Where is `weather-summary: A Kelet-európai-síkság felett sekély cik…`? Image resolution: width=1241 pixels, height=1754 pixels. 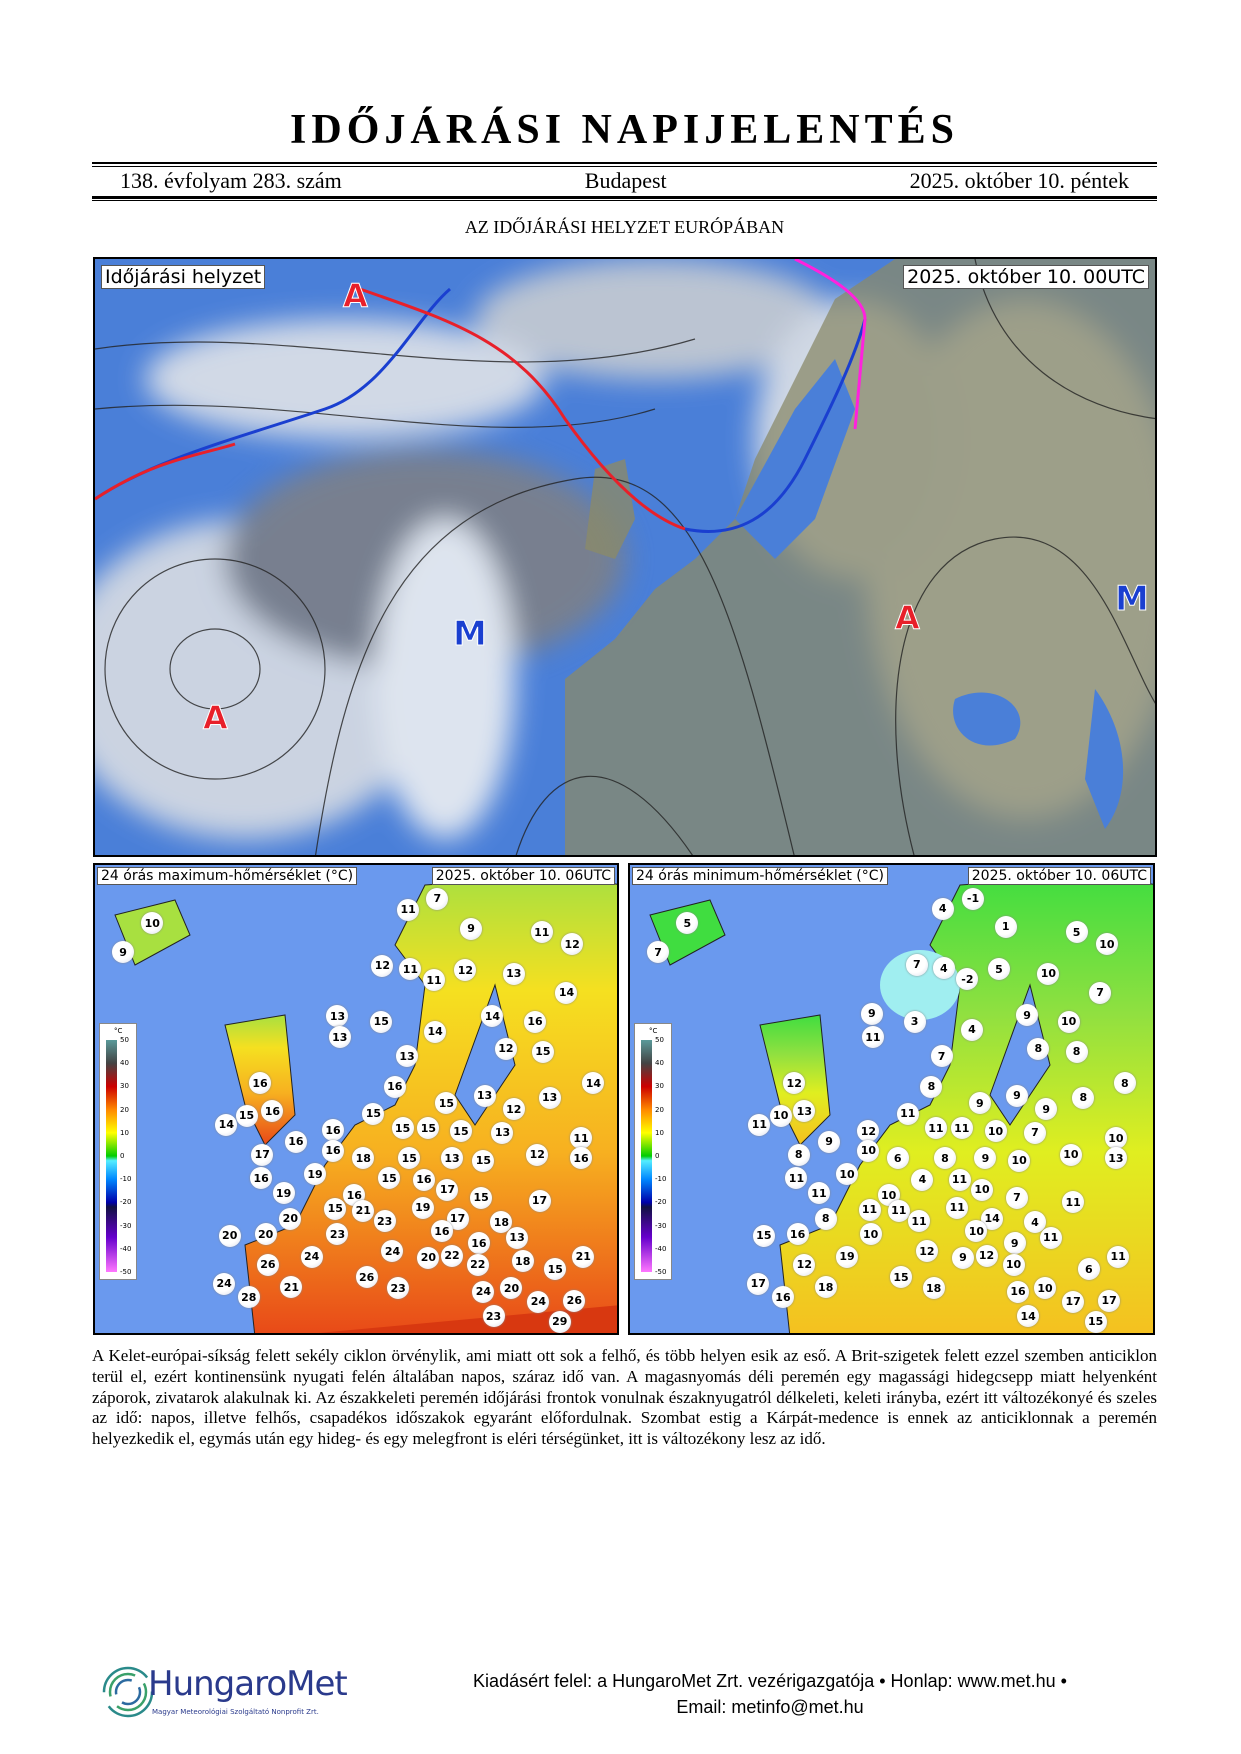
weather-summary: A Kelet-európai-síkság felett sekély cik… is located at coordinates (624, 1397).